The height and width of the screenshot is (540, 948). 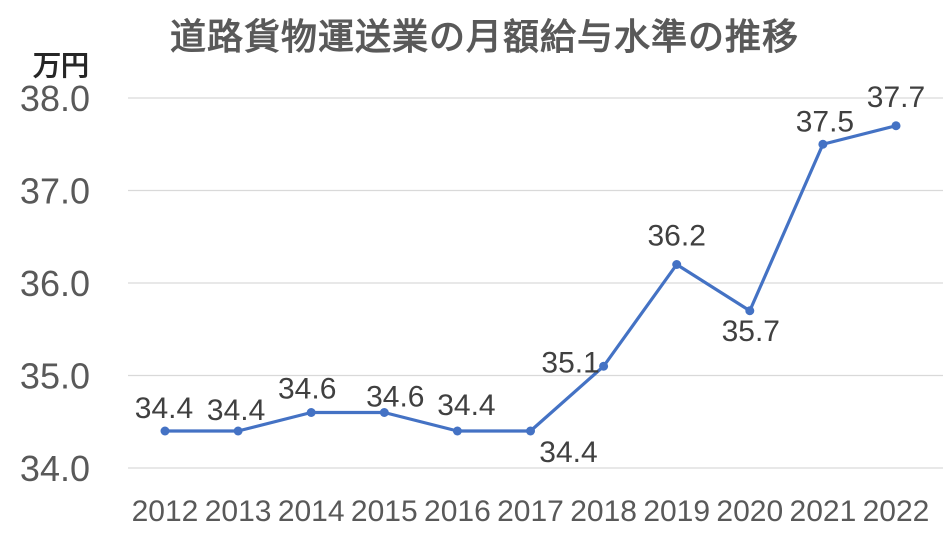 I want to click on data-point-label: 36.2, so click(x=677, y=236).